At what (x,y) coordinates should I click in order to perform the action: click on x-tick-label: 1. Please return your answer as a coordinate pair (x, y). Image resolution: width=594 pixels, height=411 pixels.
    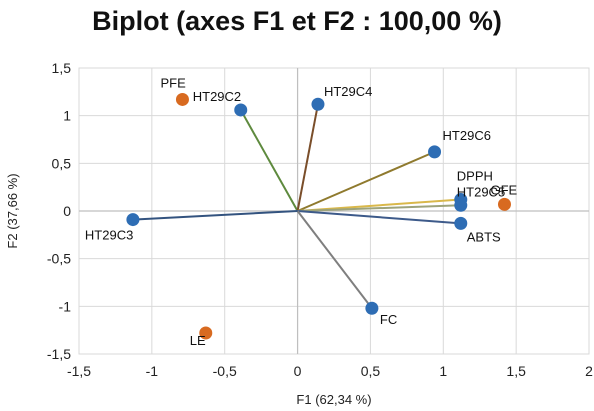
    Looking at the image, I should click on (443, 371).